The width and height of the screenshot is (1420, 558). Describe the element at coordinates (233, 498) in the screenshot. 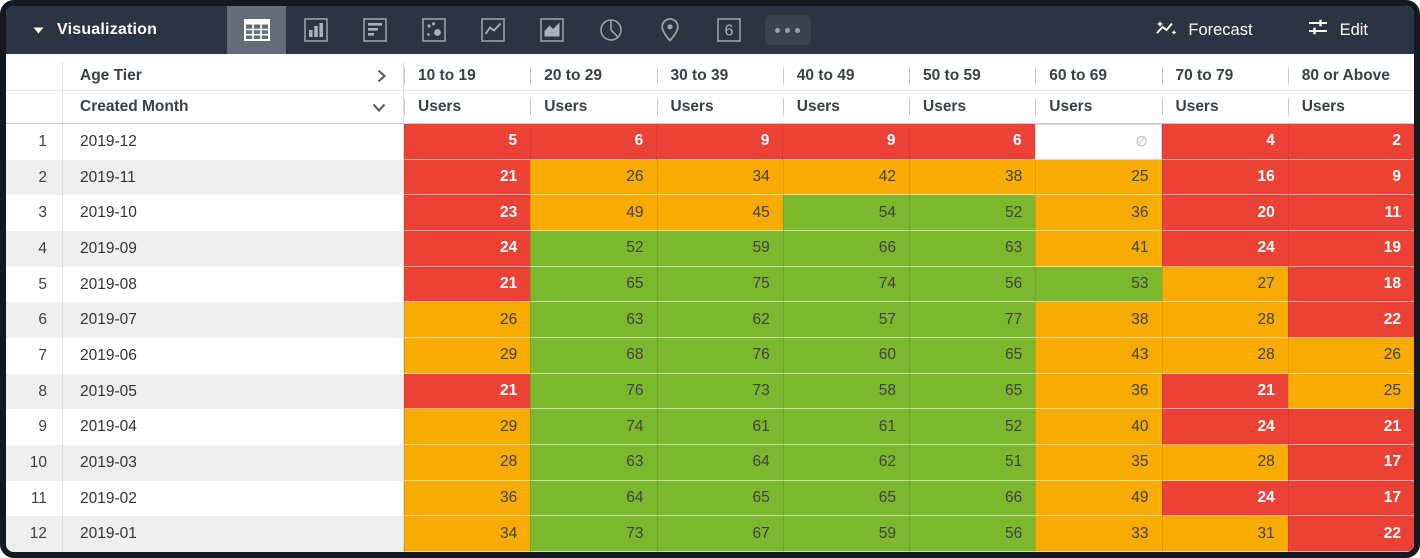

I see `month-cell: 2019-02` at that location.